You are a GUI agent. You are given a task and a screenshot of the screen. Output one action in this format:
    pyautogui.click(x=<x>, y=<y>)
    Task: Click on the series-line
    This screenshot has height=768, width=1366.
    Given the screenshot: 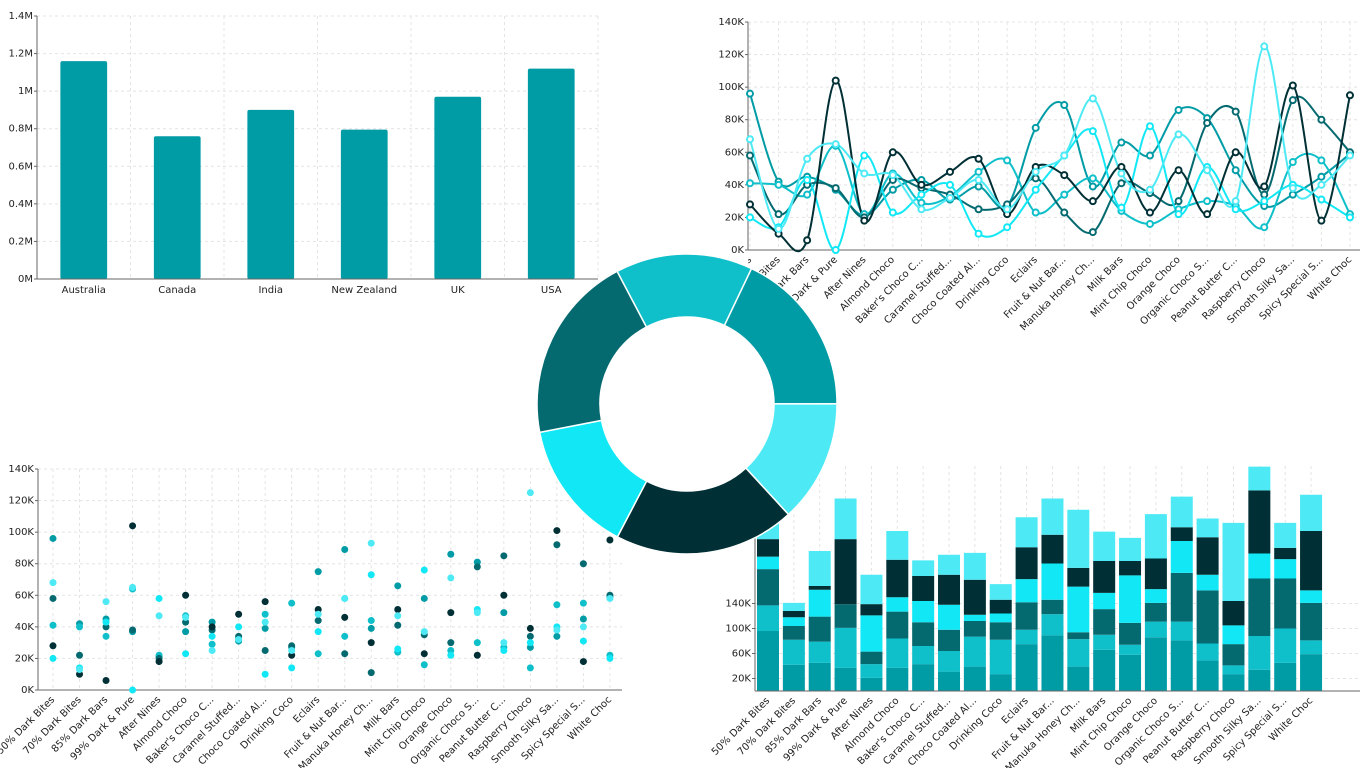 What is the action you would take?
    pyautogui.click(x=1050, y=137)
    